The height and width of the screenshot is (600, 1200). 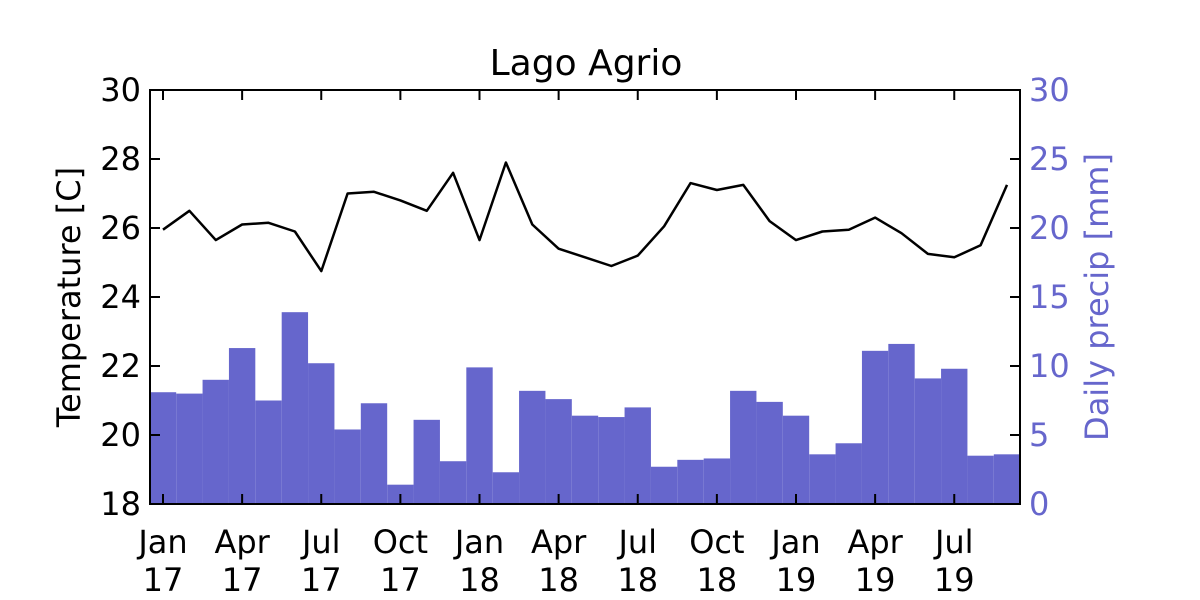 I want to click on temperature-line-group, so click(x=585, y=217).